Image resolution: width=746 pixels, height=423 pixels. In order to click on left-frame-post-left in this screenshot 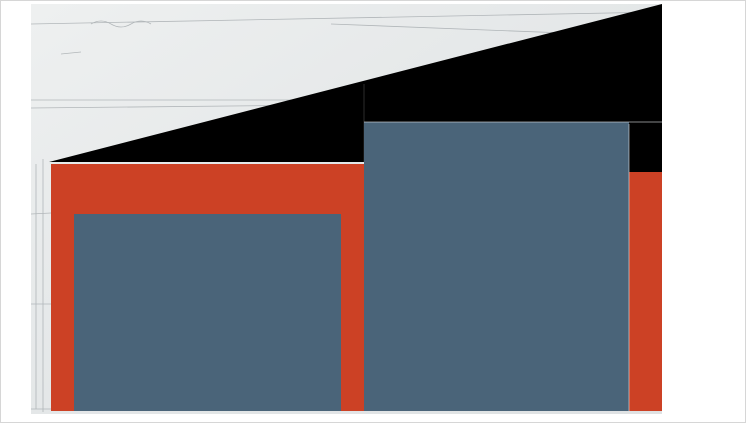, I will do `click(62, 287)`.